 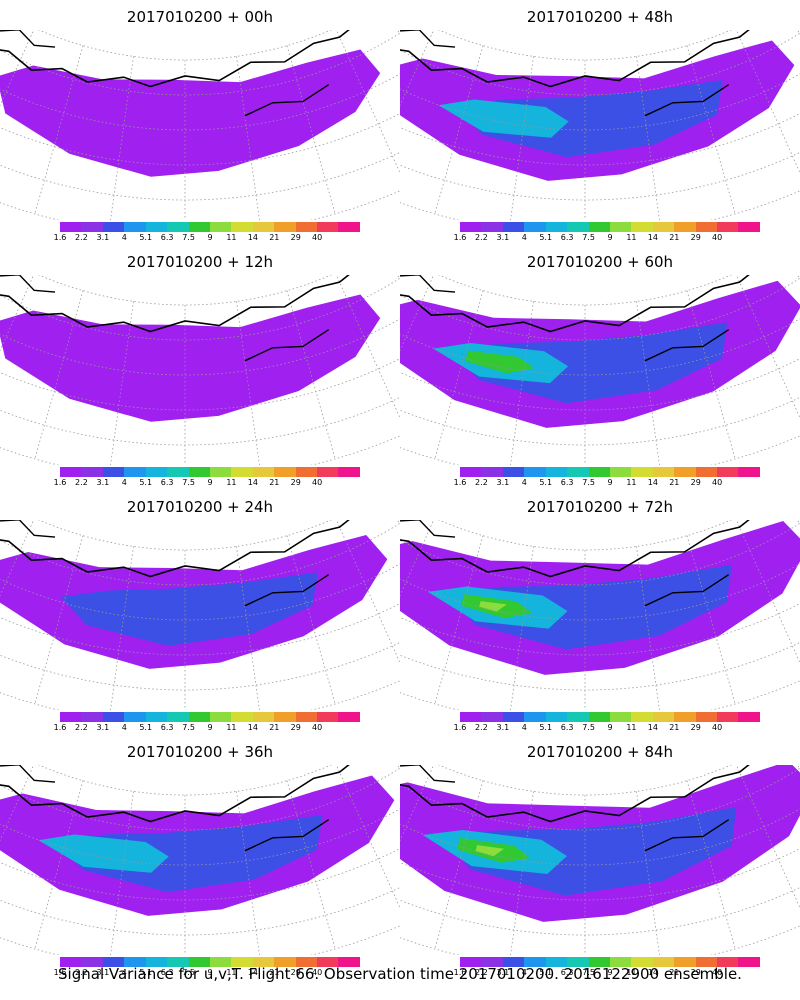 What do you see at coordinates (588, 482) in the screenshot?
I see `colorbar-tick-label: 7.5` at bounding box center [588, 482].